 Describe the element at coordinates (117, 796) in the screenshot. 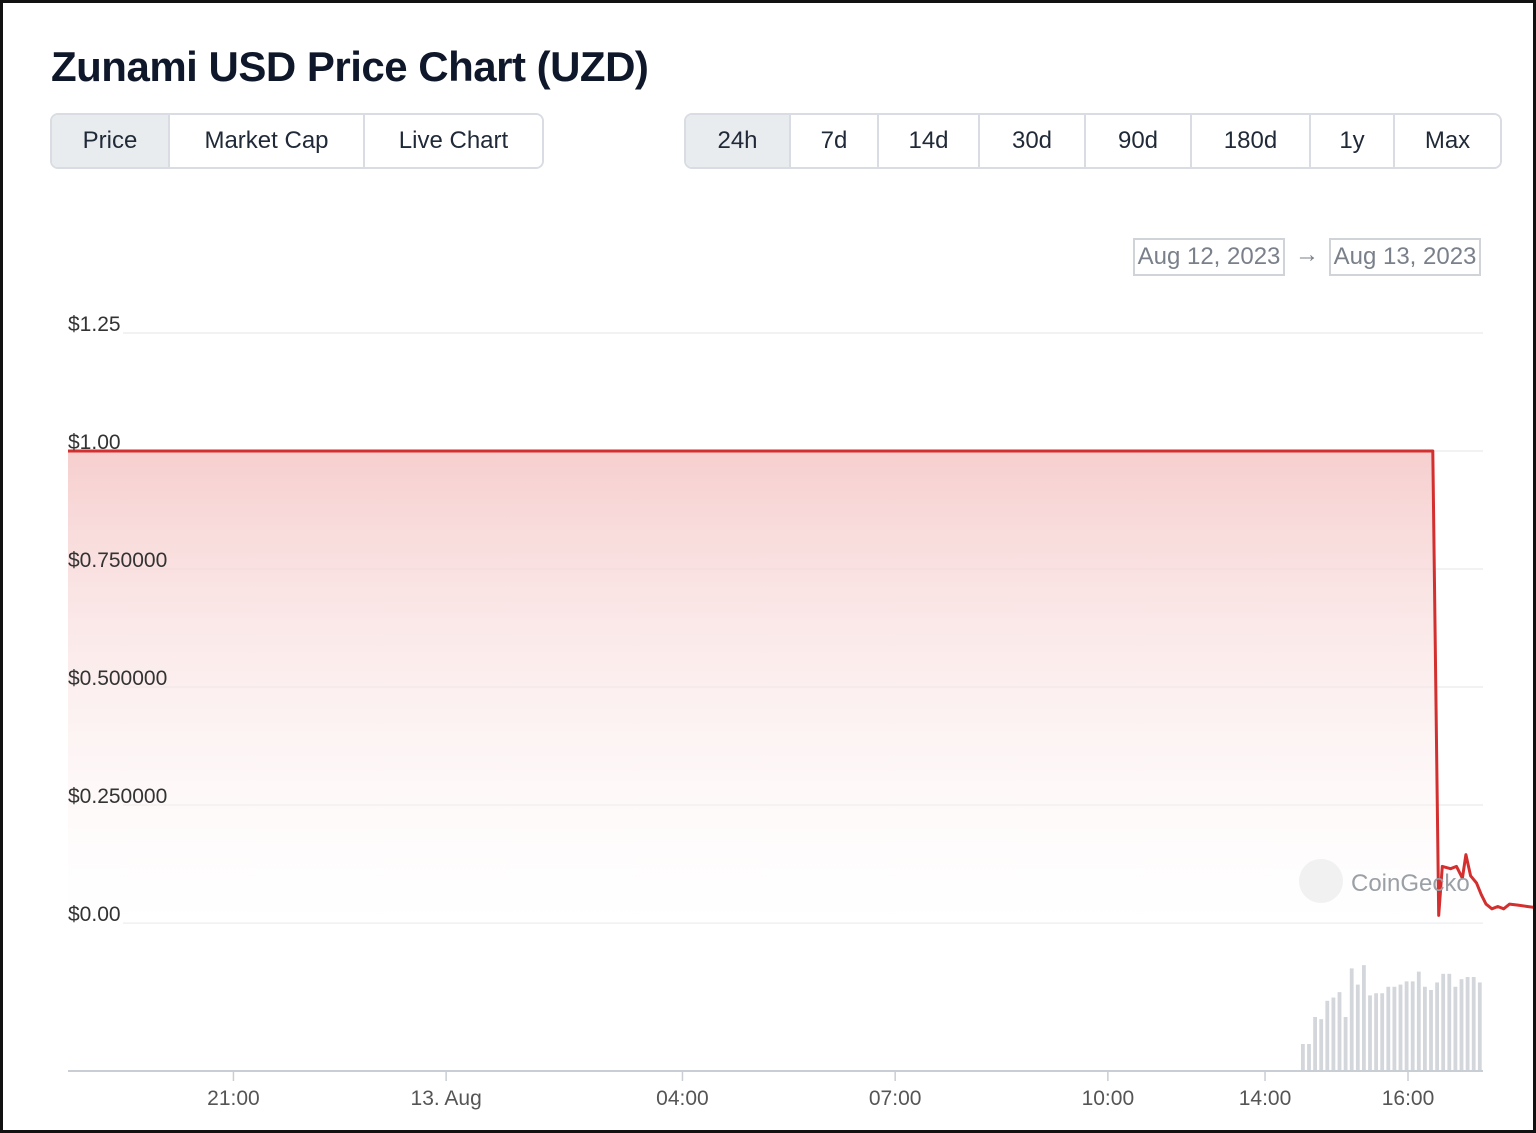

I see `y-tick-label: $0.250000` at that location.